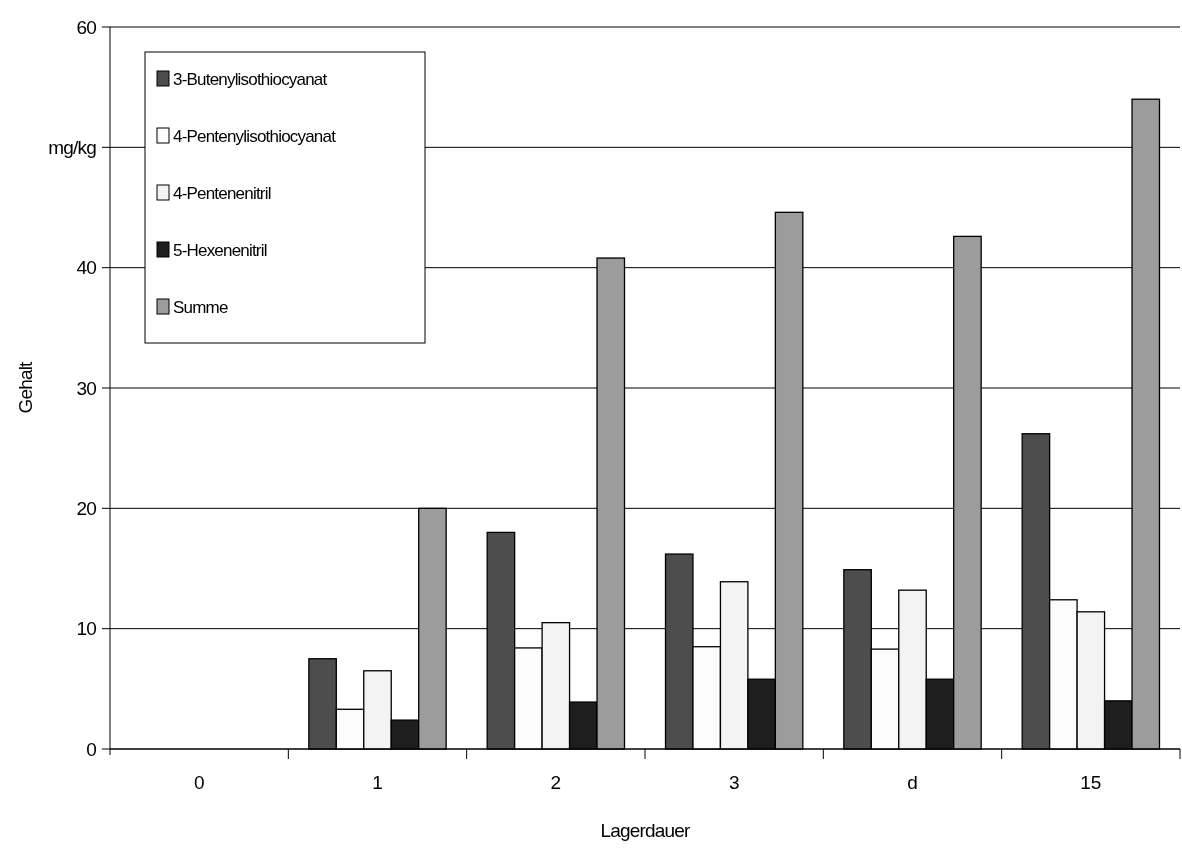 This screenshot has width=1182, height=859. Describe the element at coordinates (377, 782) in the screenshot. I see `x-tick-label: 1` at that location.